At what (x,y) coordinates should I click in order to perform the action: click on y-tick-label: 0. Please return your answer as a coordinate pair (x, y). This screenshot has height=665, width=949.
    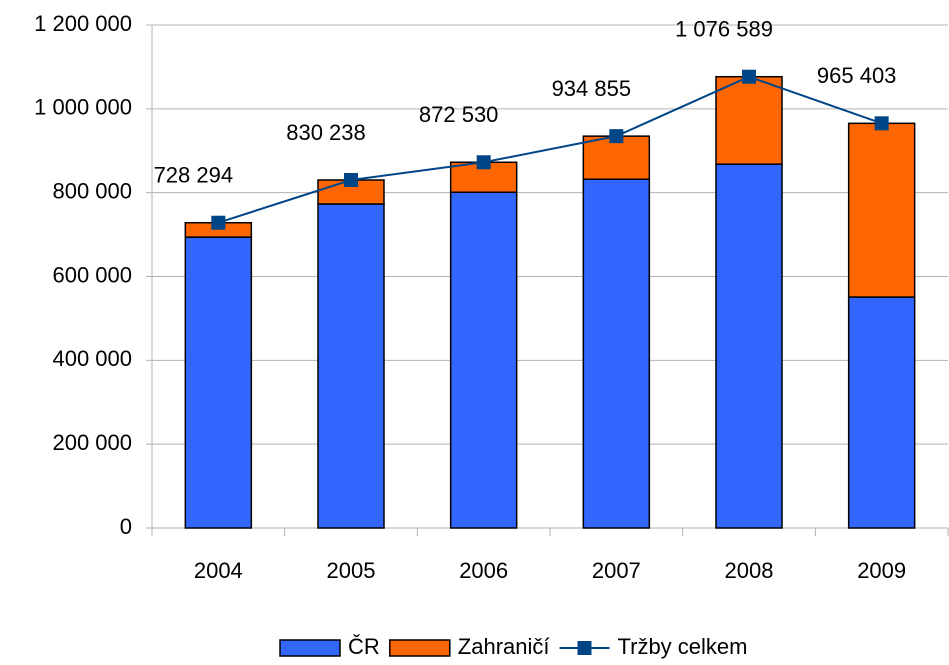
    Looking at the image, I should click on (126, 526).